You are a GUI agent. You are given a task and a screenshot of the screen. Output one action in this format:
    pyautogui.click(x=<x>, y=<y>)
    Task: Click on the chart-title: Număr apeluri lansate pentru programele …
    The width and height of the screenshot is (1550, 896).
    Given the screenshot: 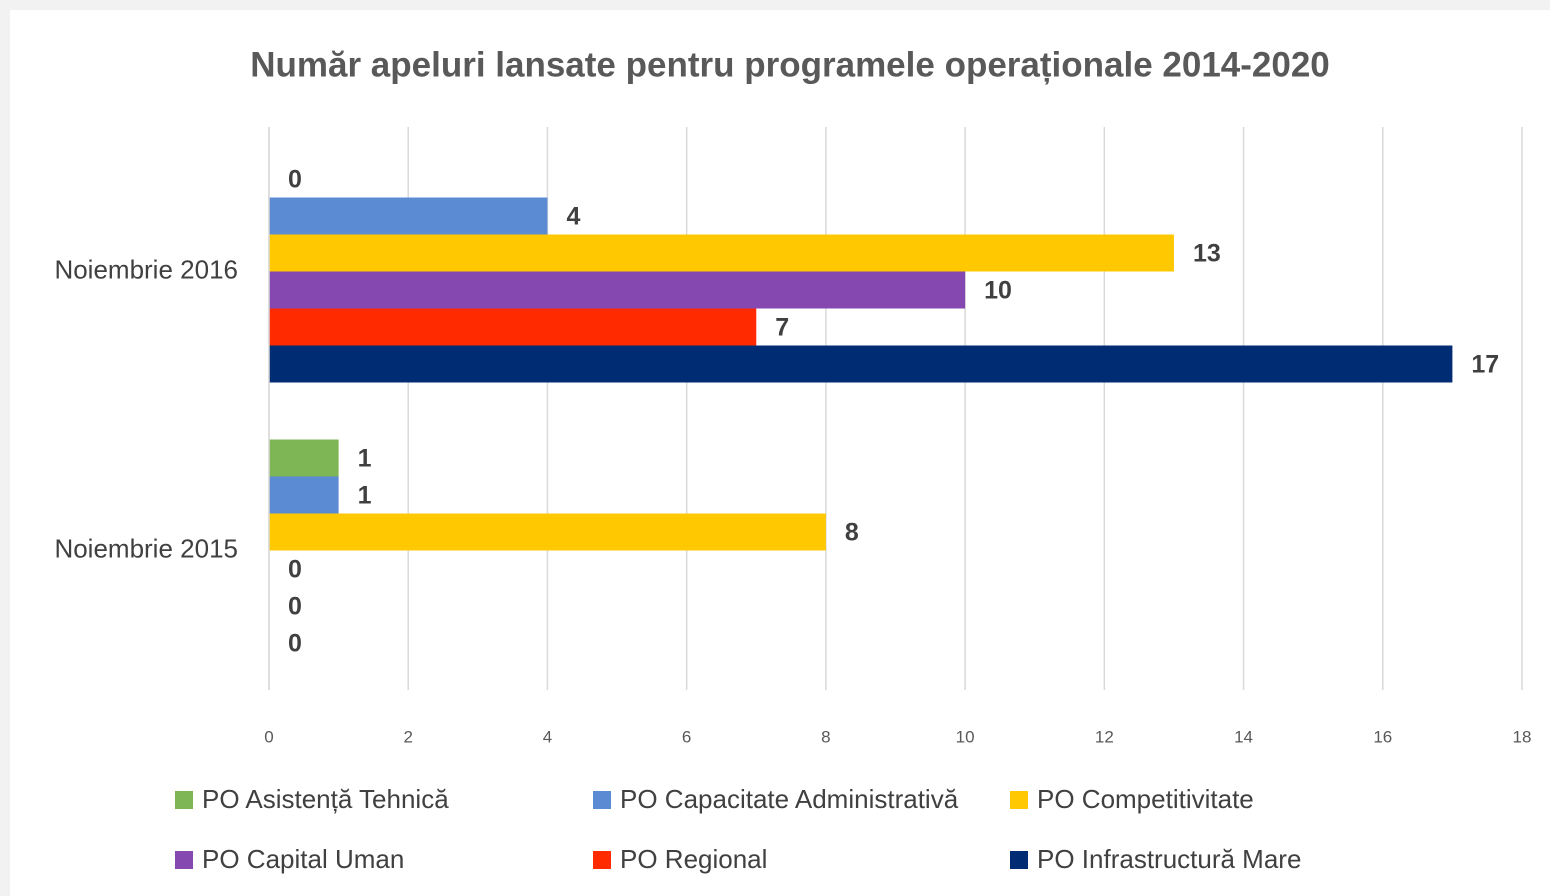 What is the action you would take?
    pyautogui.click(x=790, y=64)
    